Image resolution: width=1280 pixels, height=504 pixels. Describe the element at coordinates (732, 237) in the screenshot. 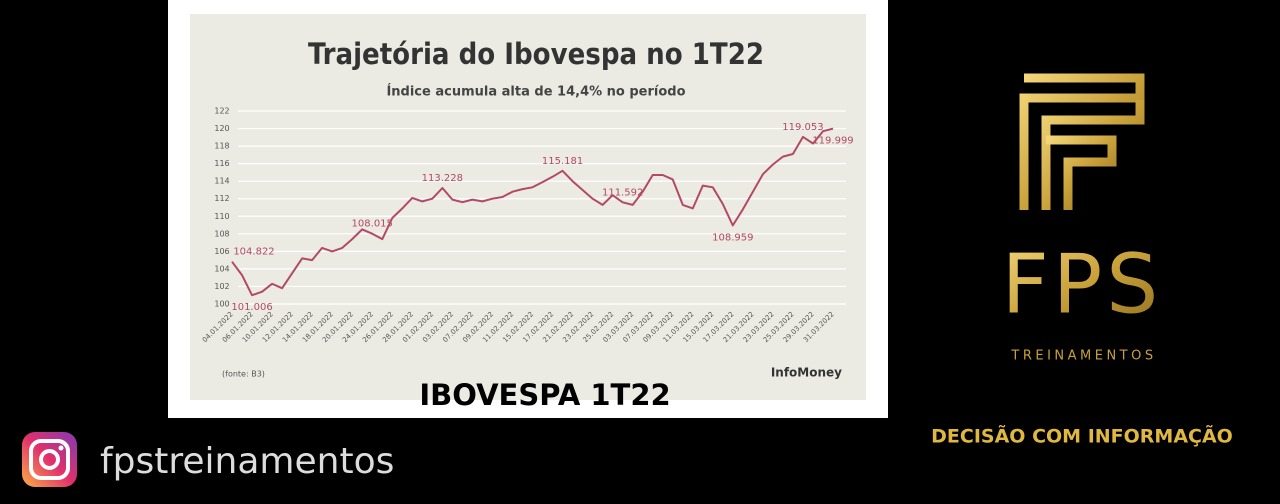

I see `data-label: 108.959` at that location.